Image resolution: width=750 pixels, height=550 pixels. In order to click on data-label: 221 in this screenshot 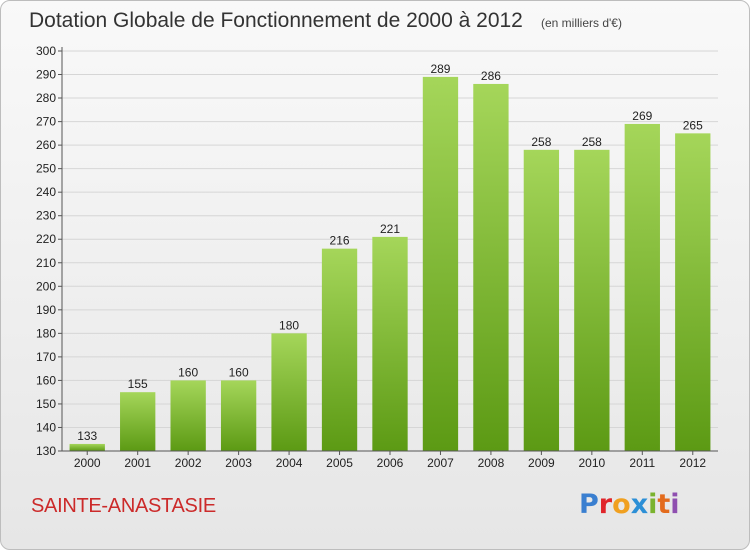, I will do `click(390, 229)`.